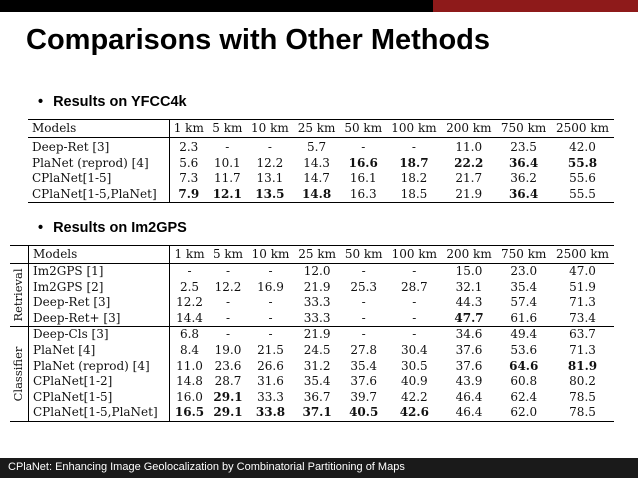  Describe the element at coordinates (582, 317) in the screenshot. I see `value-cell: 73.4` at that location.